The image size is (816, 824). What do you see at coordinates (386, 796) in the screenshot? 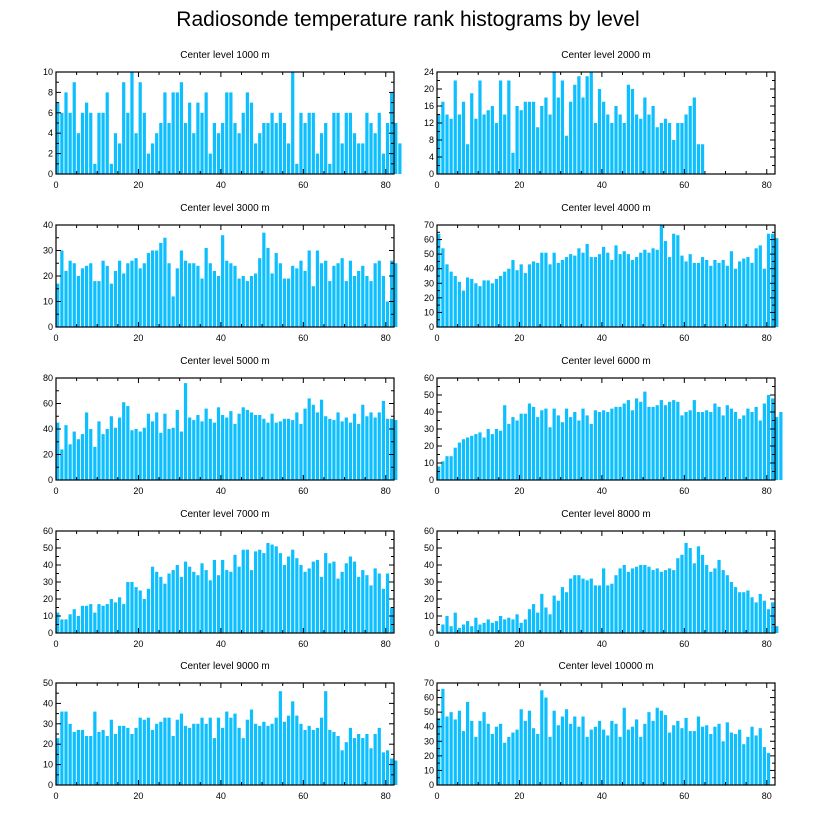
I see `x-tick-label: 80` at bounding box center [386, 796].